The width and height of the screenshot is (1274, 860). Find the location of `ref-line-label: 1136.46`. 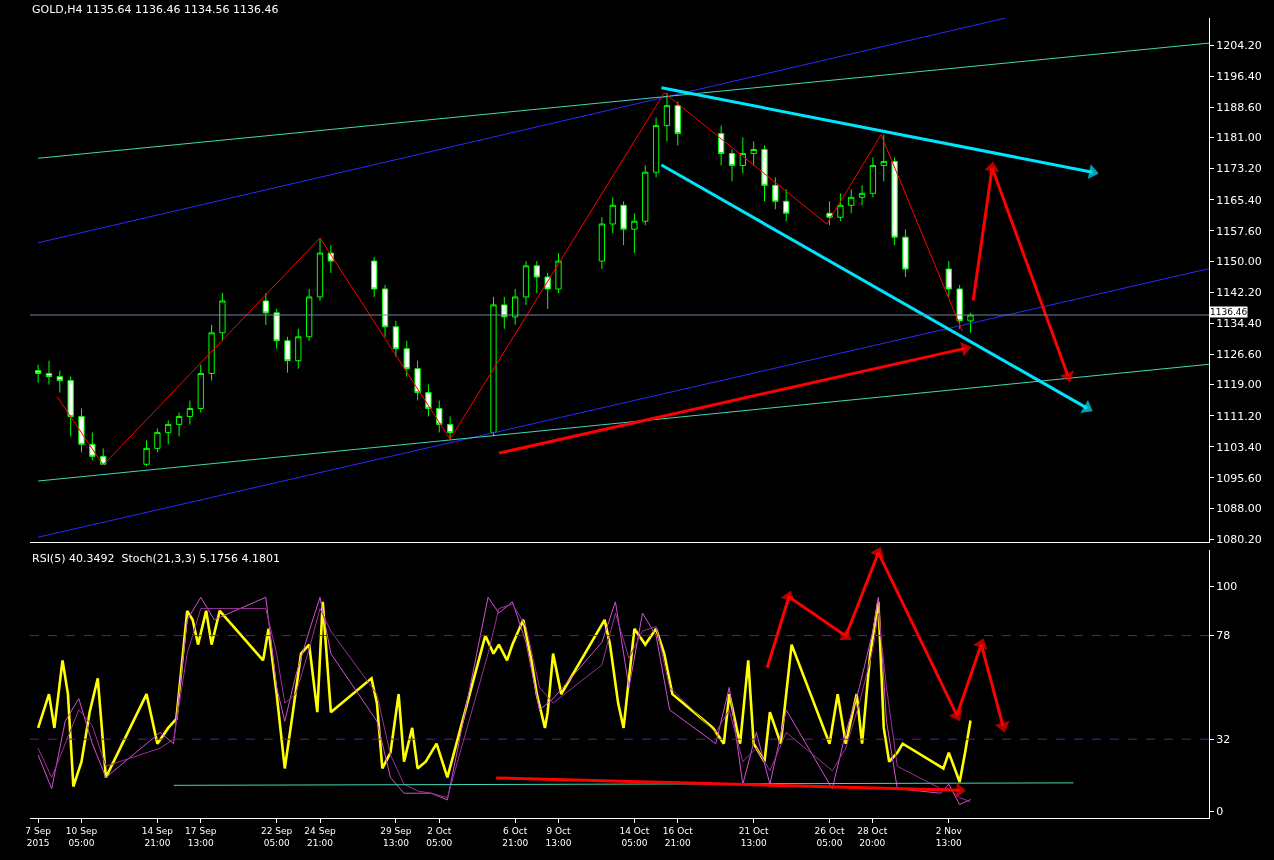

ref-line-label: 1136.46 is located at coordinates (1229, 312).